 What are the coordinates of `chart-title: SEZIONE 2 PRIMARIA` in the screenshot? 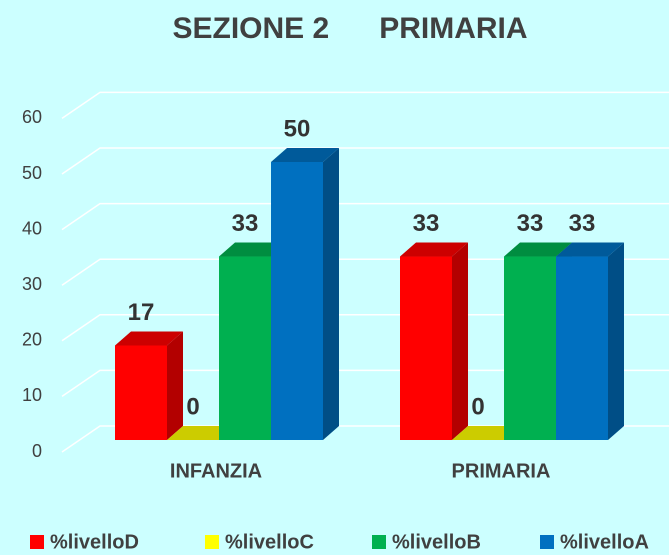 It's located at (349, 28).